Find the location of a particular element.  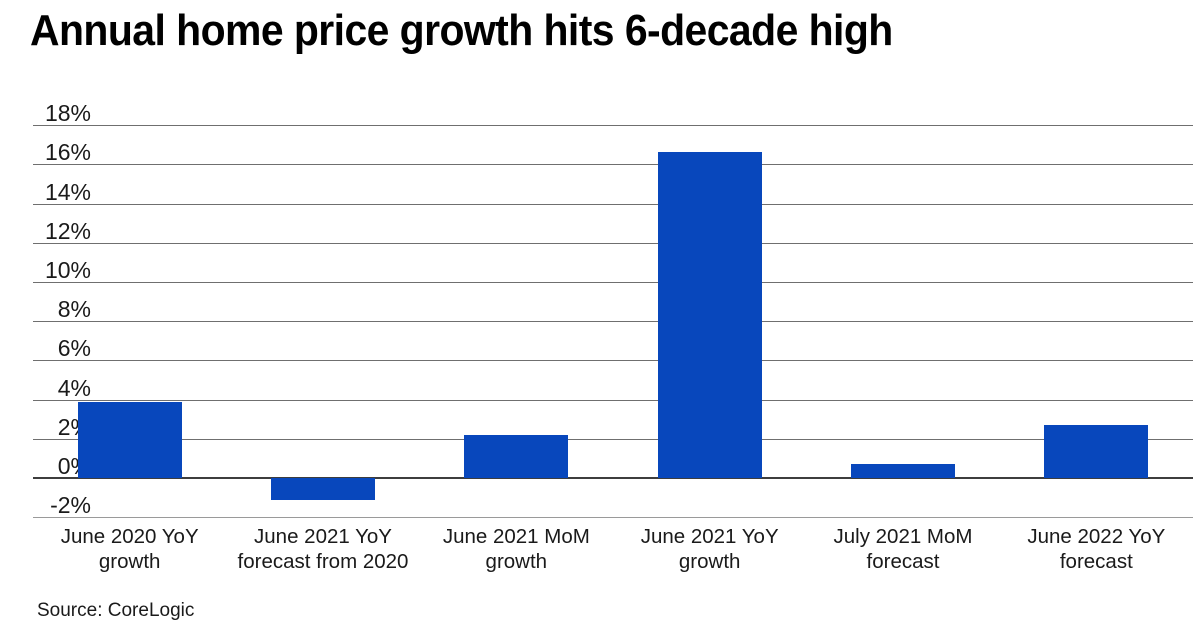

y-axis-tick-label: 10% is located at coordinates (67, 270).